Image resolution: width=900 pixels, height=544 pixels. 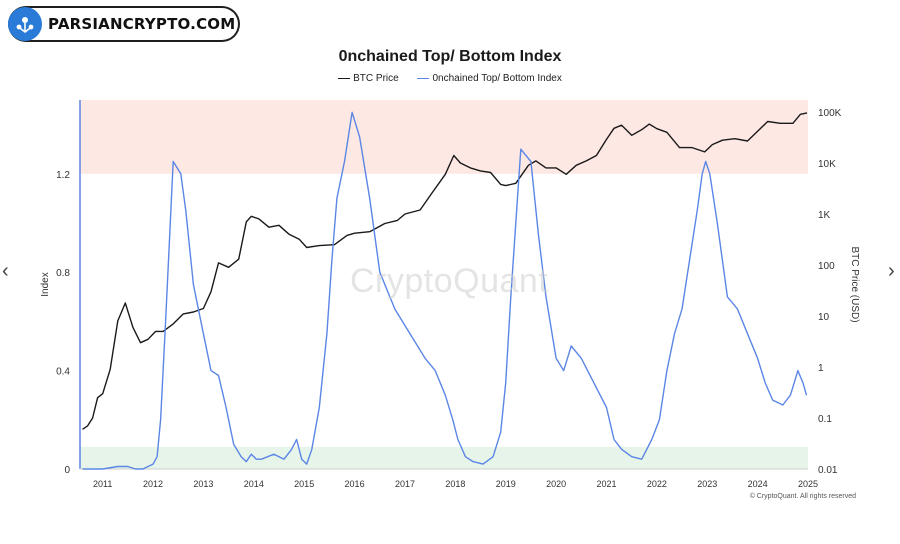 What do you see at coordinates (63, 175) in the screenshot?
I see `left-tick-label: 1.2` at bounding box center [63, 175].